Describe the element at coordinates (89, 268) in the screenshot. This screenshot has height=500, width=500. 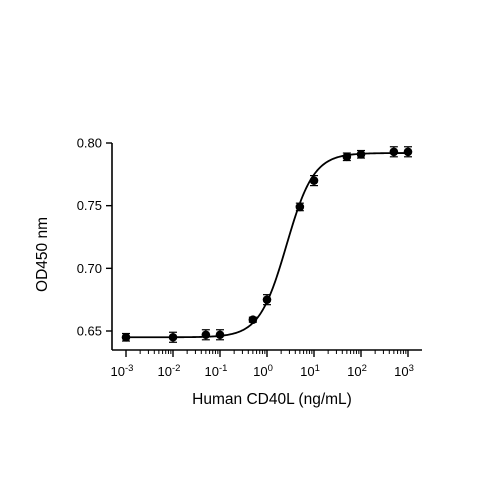
I see `y-tick-label: 0.70` at that location.